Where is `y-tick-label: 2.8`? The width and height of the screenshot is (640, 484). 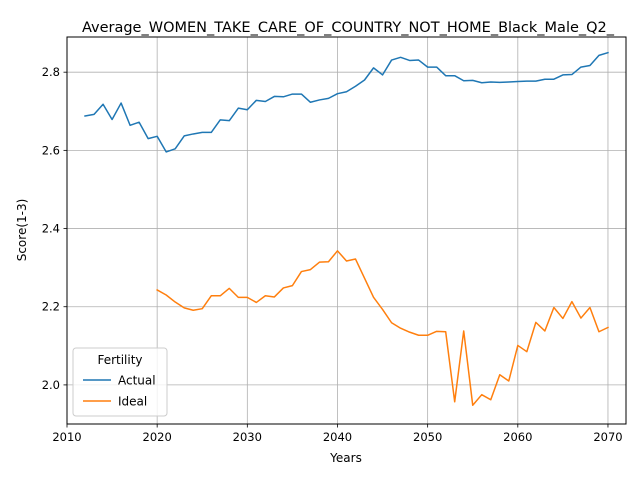
y-tick-label: 2.8 is located at coordinates (51, 72).